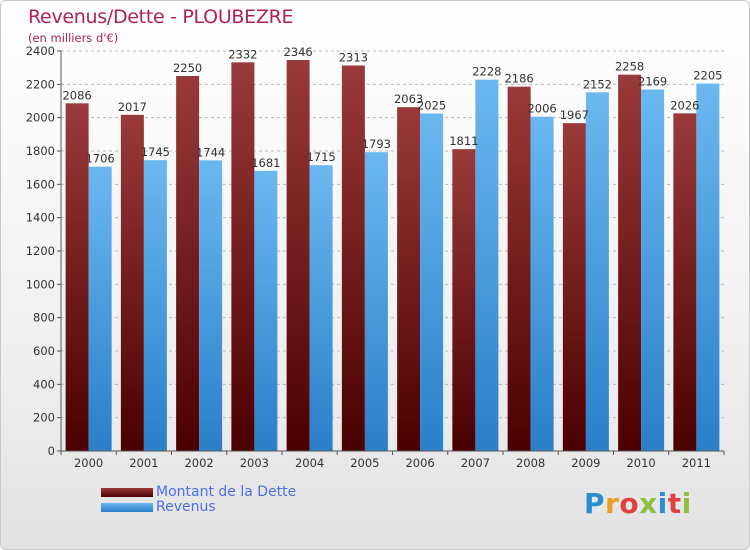  I want to click on bar-dette-2010, so click(630, 263).